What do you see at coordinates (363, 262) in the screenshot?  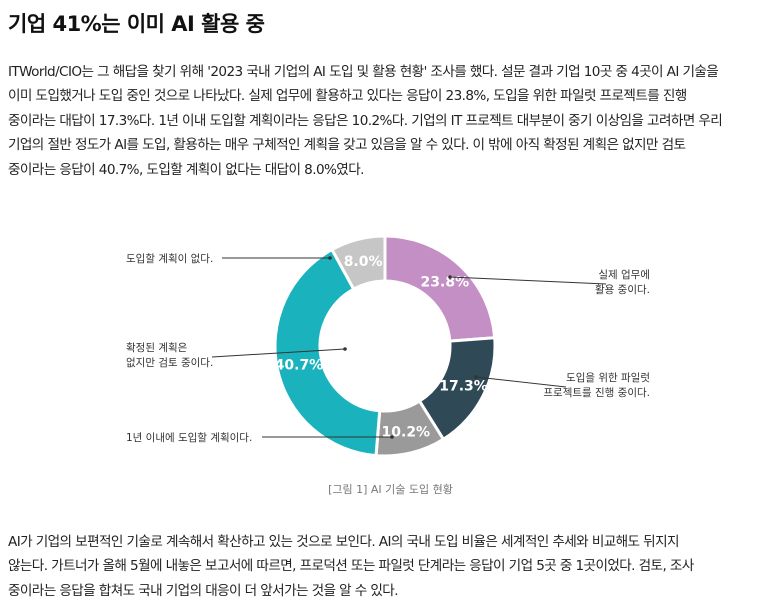 I see `slice-value-label: 8.0%` at bounding box center [363, 262].